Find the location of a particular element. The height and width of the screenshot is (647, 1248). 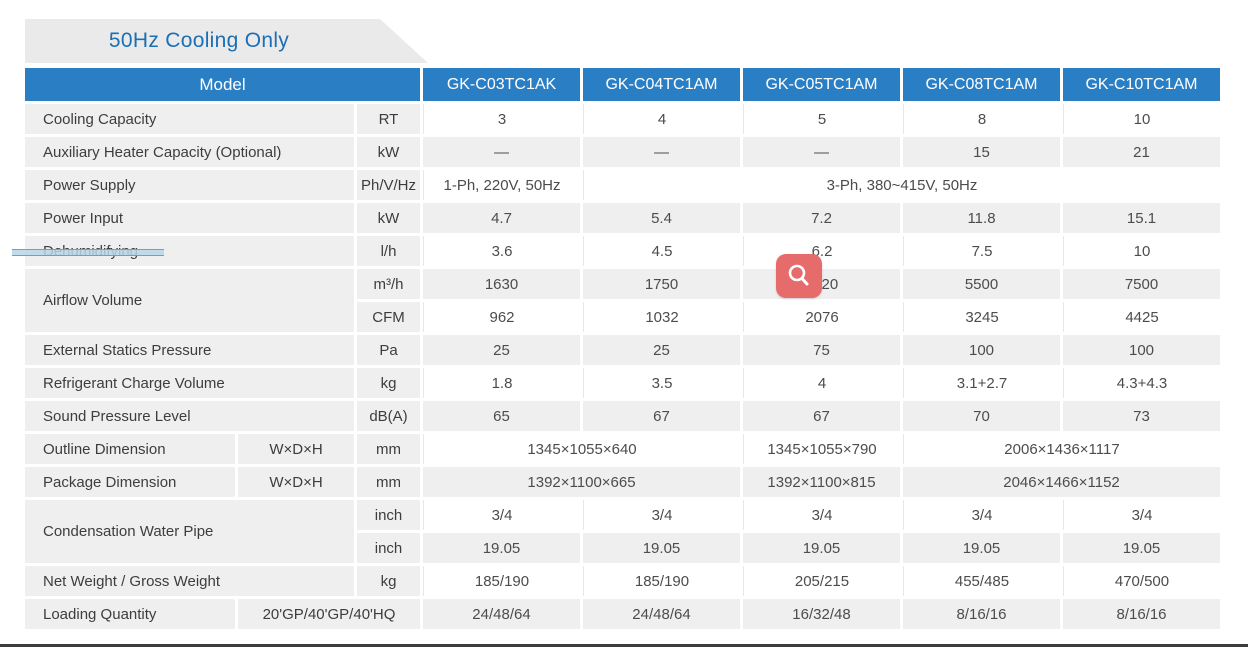

unit-cell: CFM is located at coordinates (388, 317).